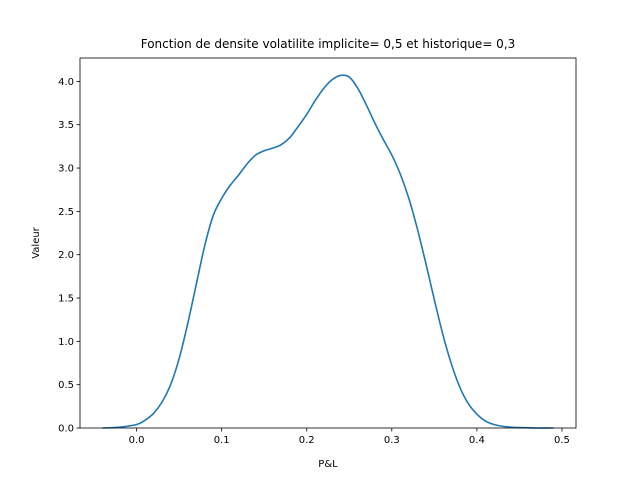 This screenshot has width=640, height=480. What do you see at coordinates (66, 385) in the screenshot?
I see `y-tick-label: 0.5` at bounding box center [66, 385].